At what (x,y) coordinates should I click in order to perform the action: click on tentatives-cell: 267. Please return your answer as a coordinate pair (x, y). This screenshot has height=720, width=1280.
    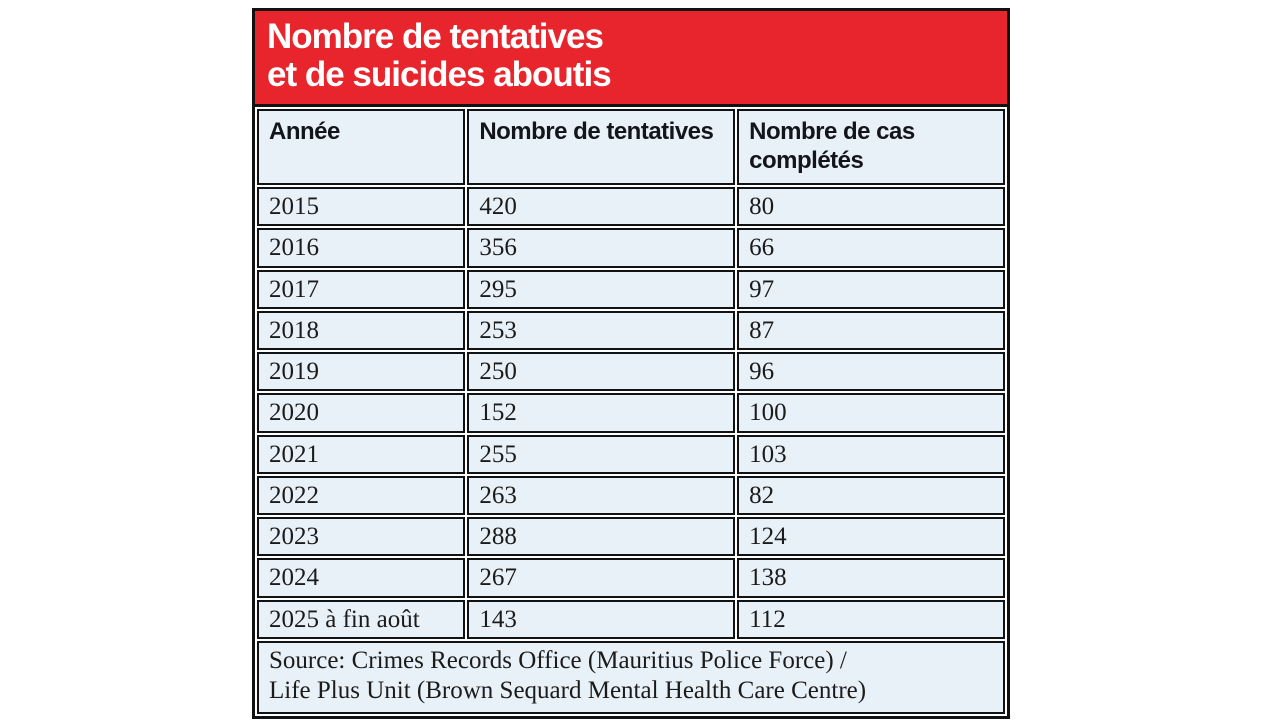
    Looking at the image, I should click on (601, 578).